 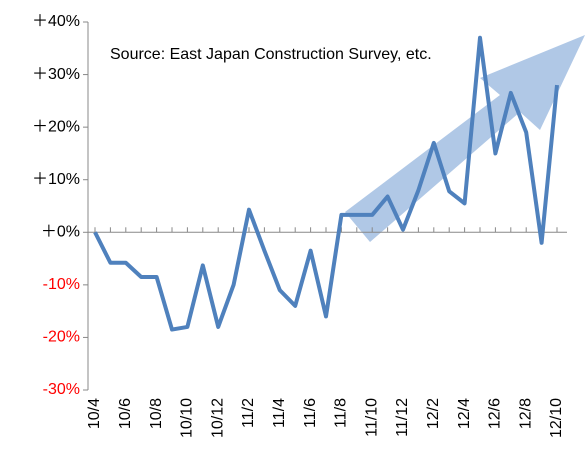 What do you see at coordinates (56, 21) in the screenshot?
I see `y-tick-label: ＋40%` at bounding box center [56, 21].